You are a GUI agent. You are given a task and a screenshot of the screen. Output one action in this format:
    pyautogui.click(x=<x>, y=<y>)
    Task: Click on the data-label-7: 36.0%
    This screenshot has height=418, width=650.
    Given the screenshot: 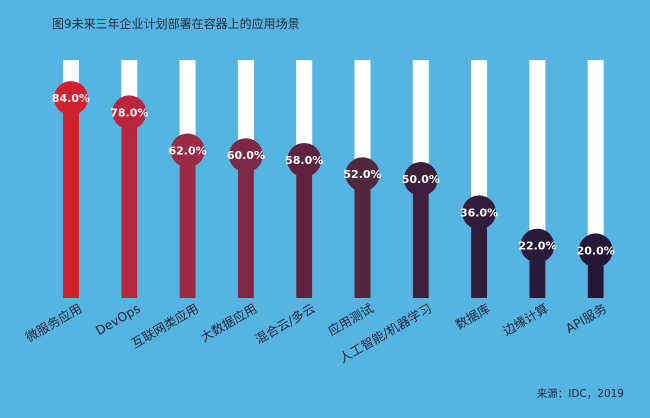 What is the action you would take?
    pyautogui.click(x=479, y=212)
    